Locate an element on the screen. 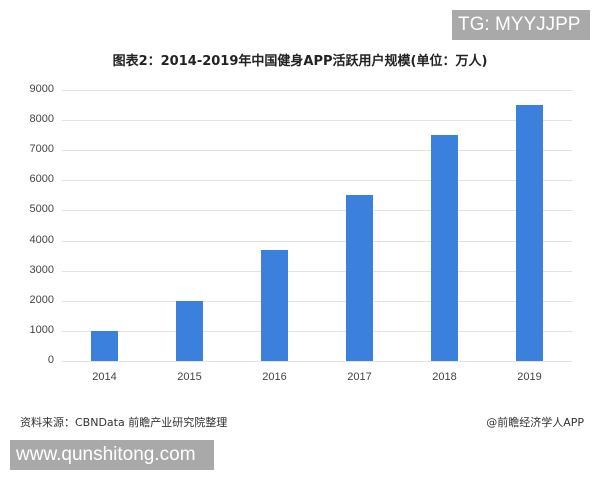 The image size is (600, 480). x-tick-label: 2016 is located at coordinates (274, 377).